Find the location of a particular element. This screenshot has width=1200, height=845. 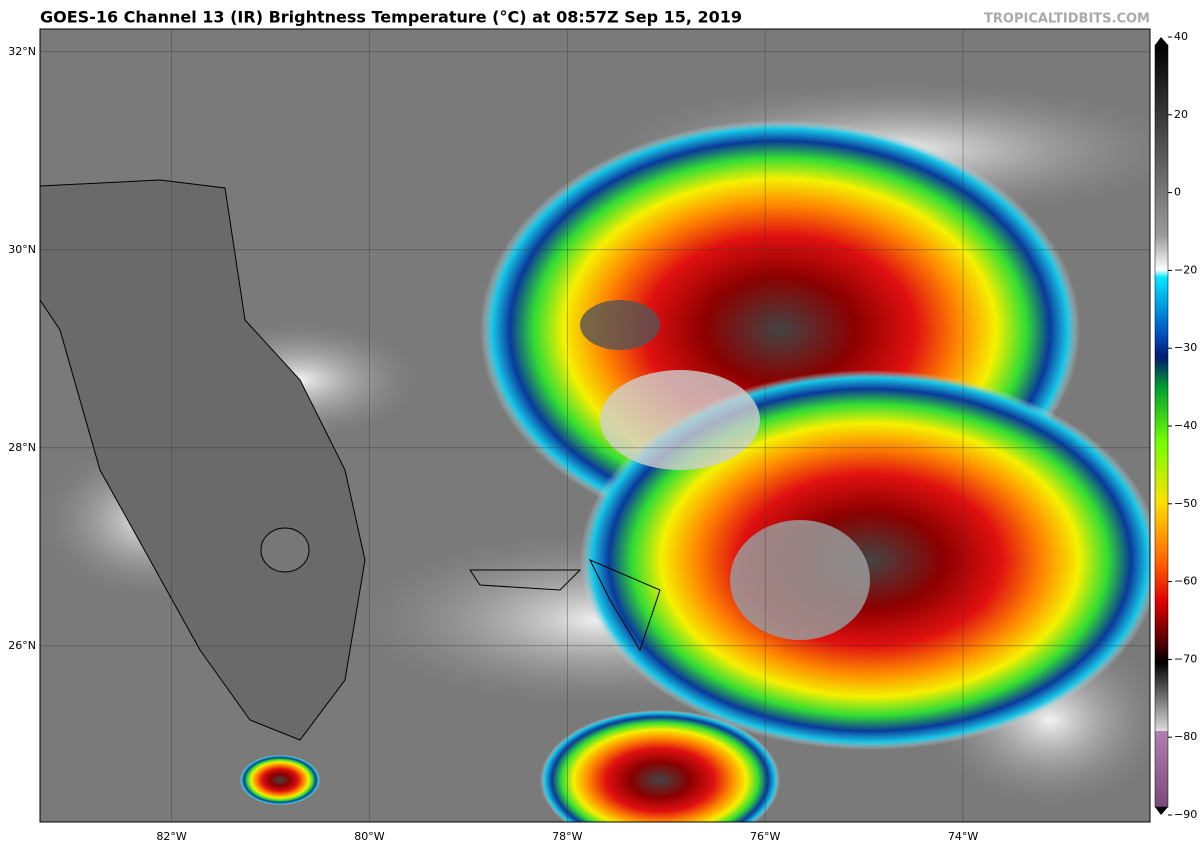

lon-label: 78°W is located at coordinates (567, 836).